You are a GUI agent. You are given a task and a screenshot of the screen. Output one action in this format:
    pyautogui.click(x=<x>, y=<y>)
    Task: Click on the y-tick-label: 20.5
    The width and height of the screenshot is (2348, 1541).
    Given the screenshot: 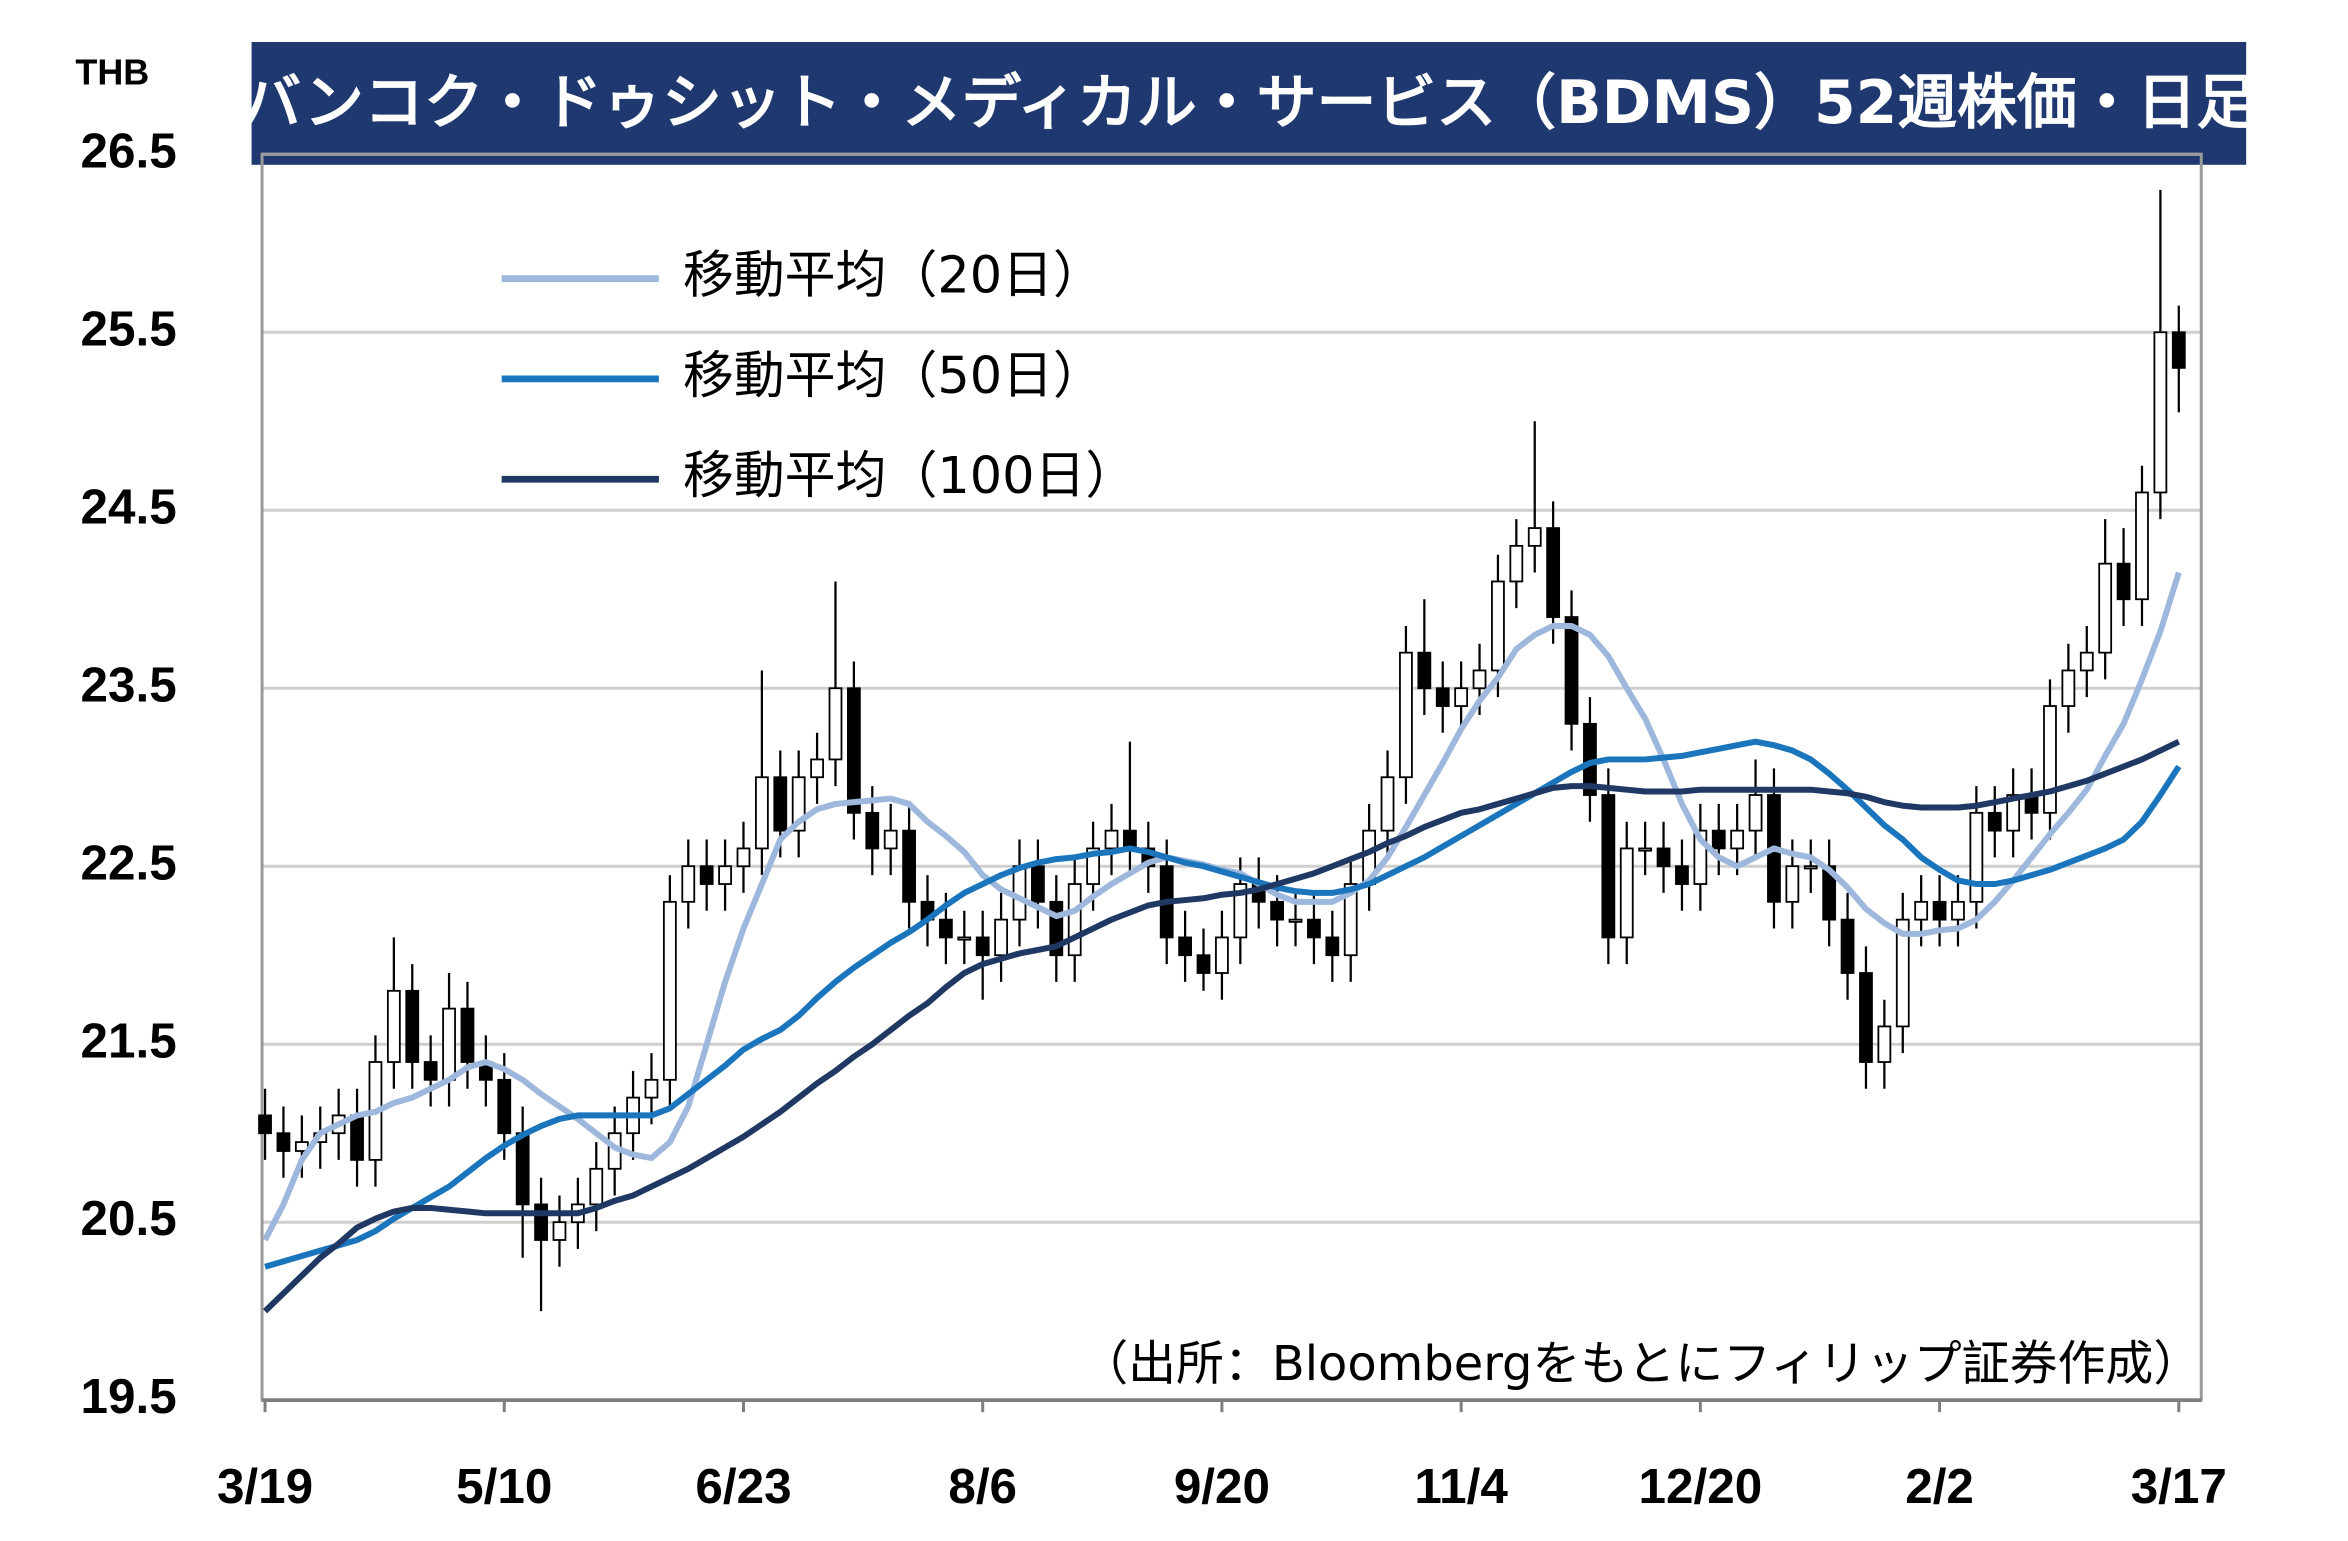 What is the action you would take?
    pyautogui.click(x=129, y=1218)
    